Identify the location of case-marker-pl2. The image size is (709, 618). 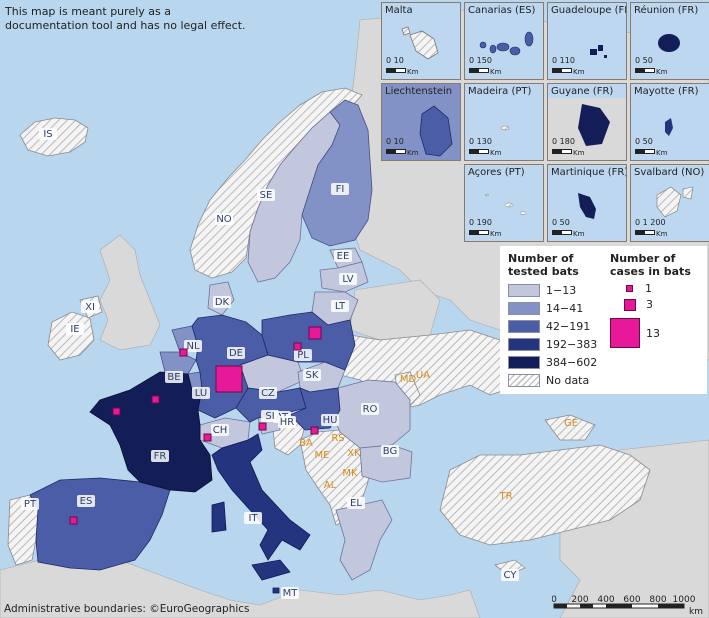
(297, 346).